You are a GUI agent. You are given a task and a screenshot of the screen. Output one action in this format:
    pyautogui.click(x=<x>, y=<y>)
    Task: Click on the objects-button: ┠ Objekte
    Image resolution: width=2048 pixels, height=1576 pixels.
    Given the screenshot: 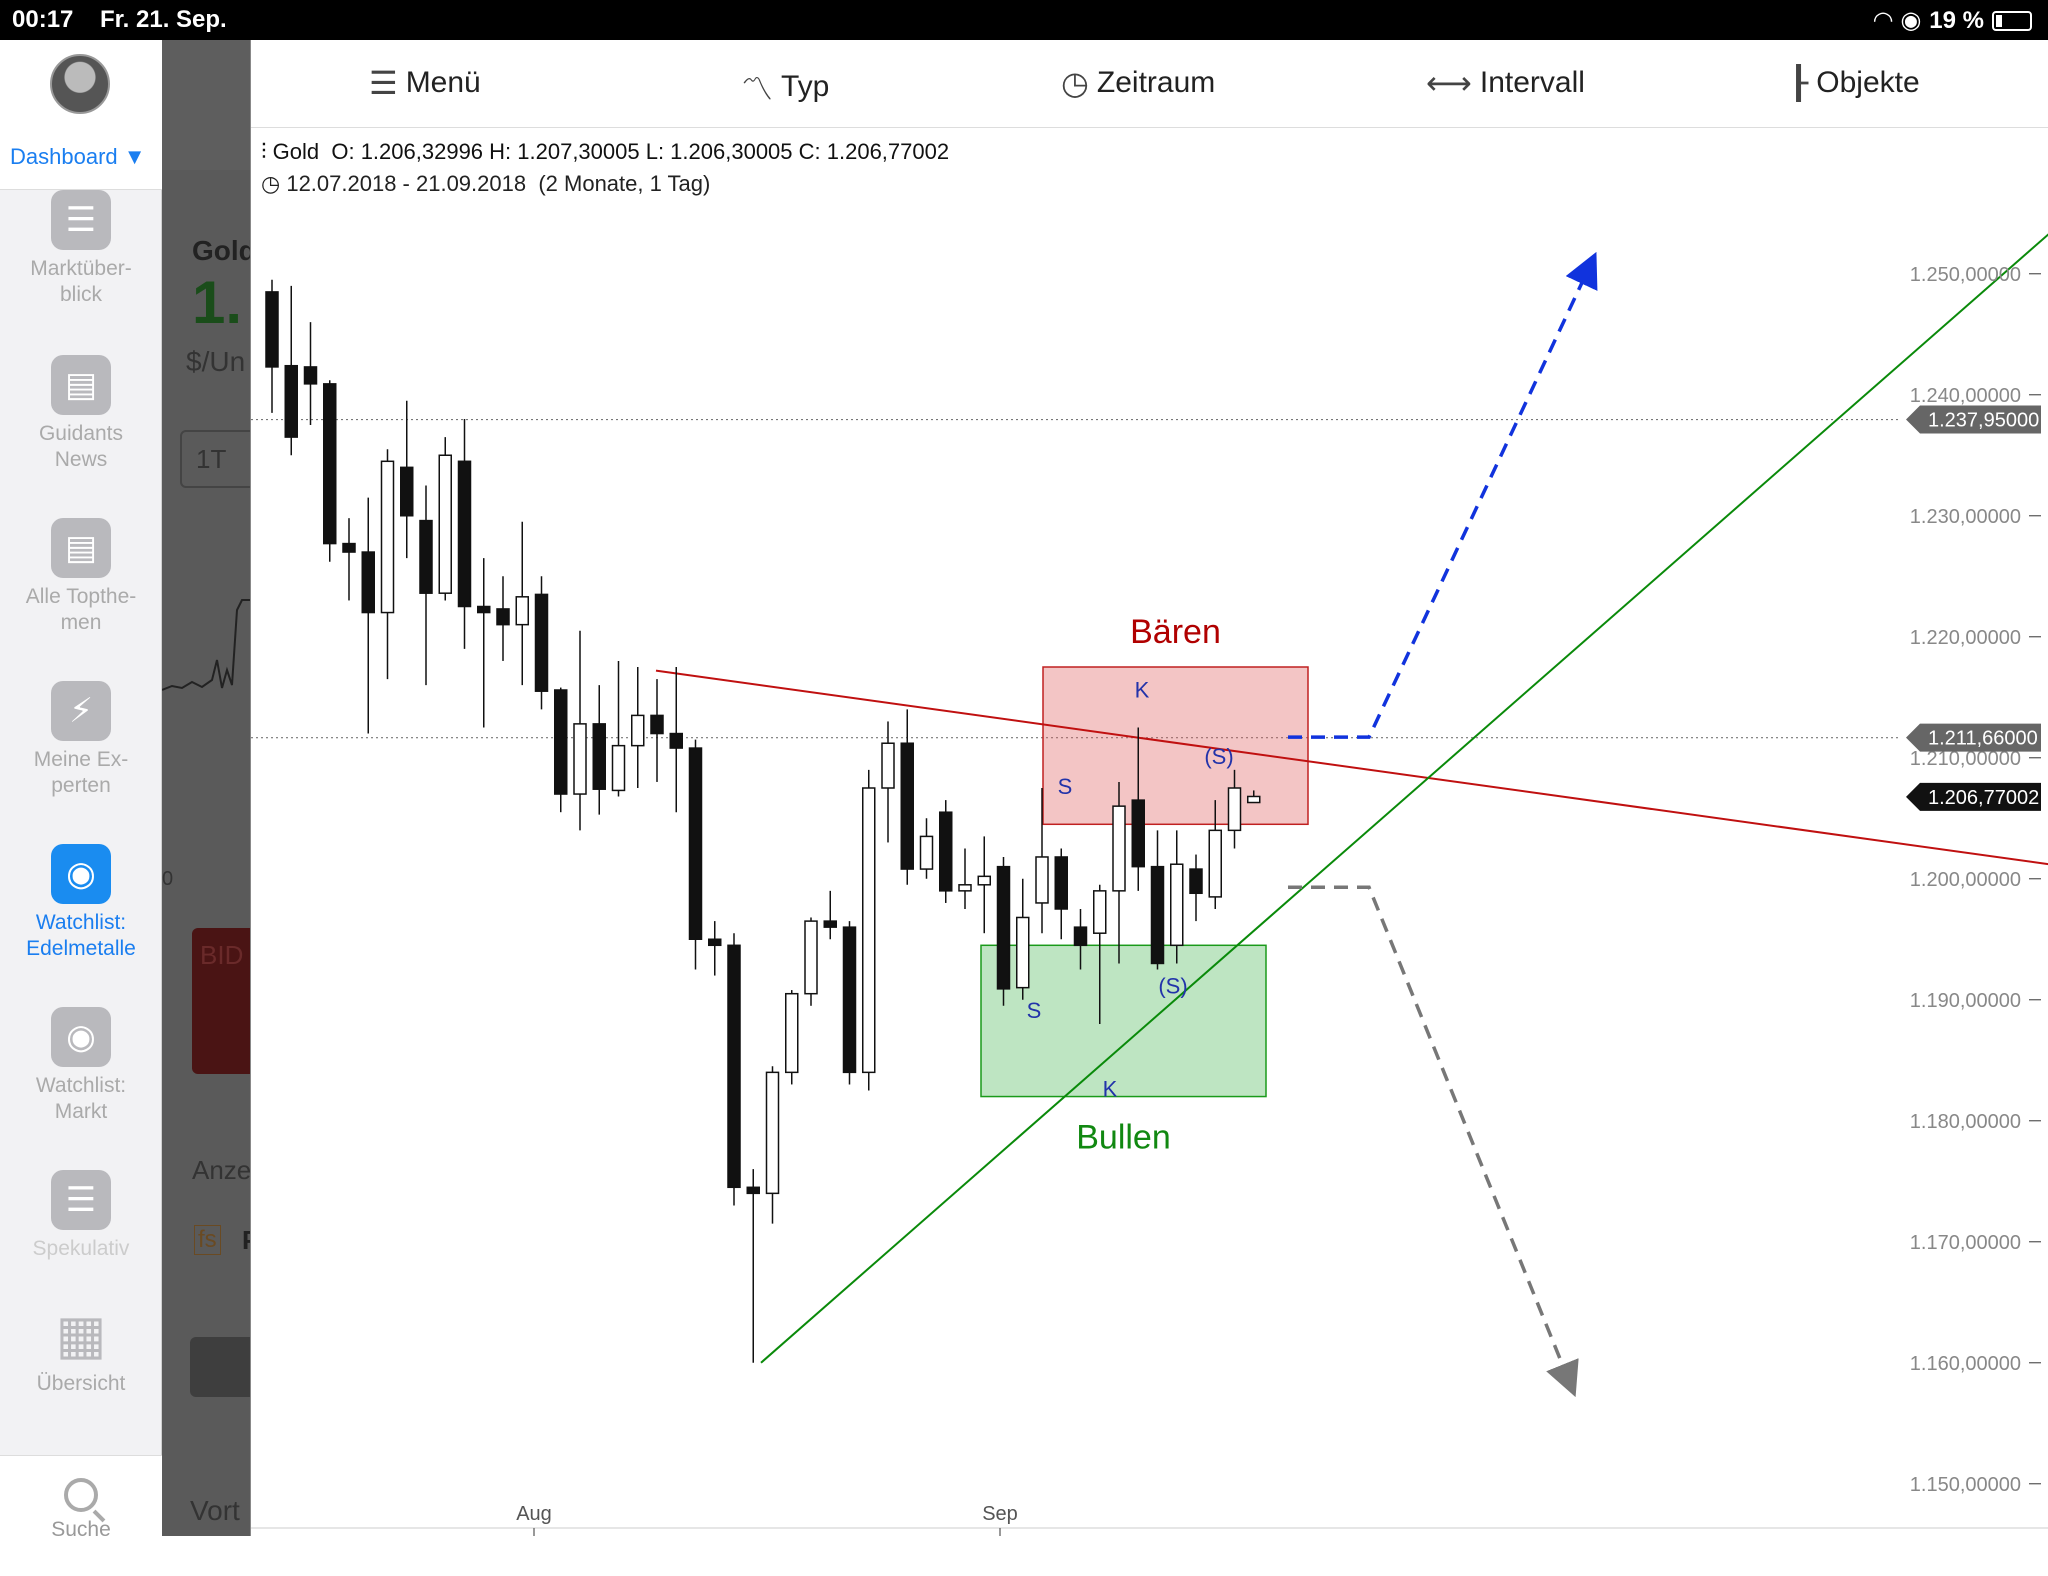 What is the action you would take?
    pyautogui.click(x=1854, y=83)
    